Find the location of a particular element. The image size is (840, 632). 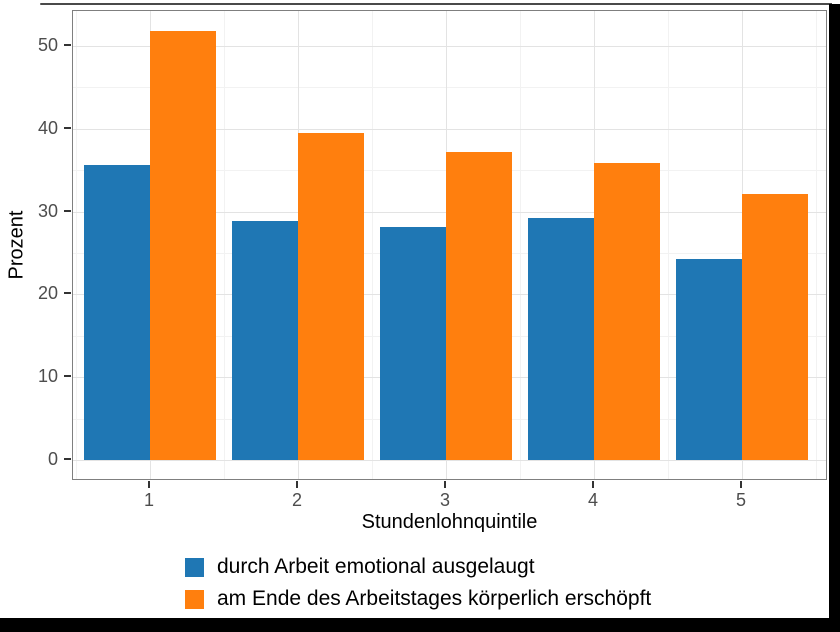

bar-series1-cat2 is located at coordinates (331, 296).